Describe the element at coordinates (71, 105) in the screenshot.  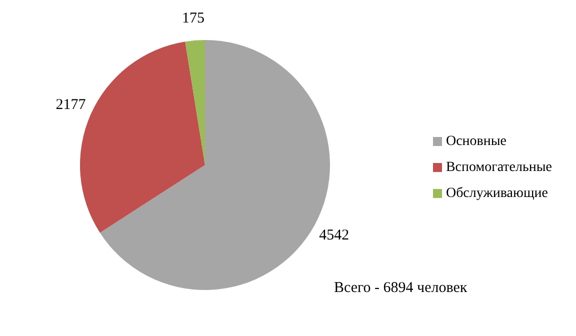
I see `data-label: 2177` at that location.